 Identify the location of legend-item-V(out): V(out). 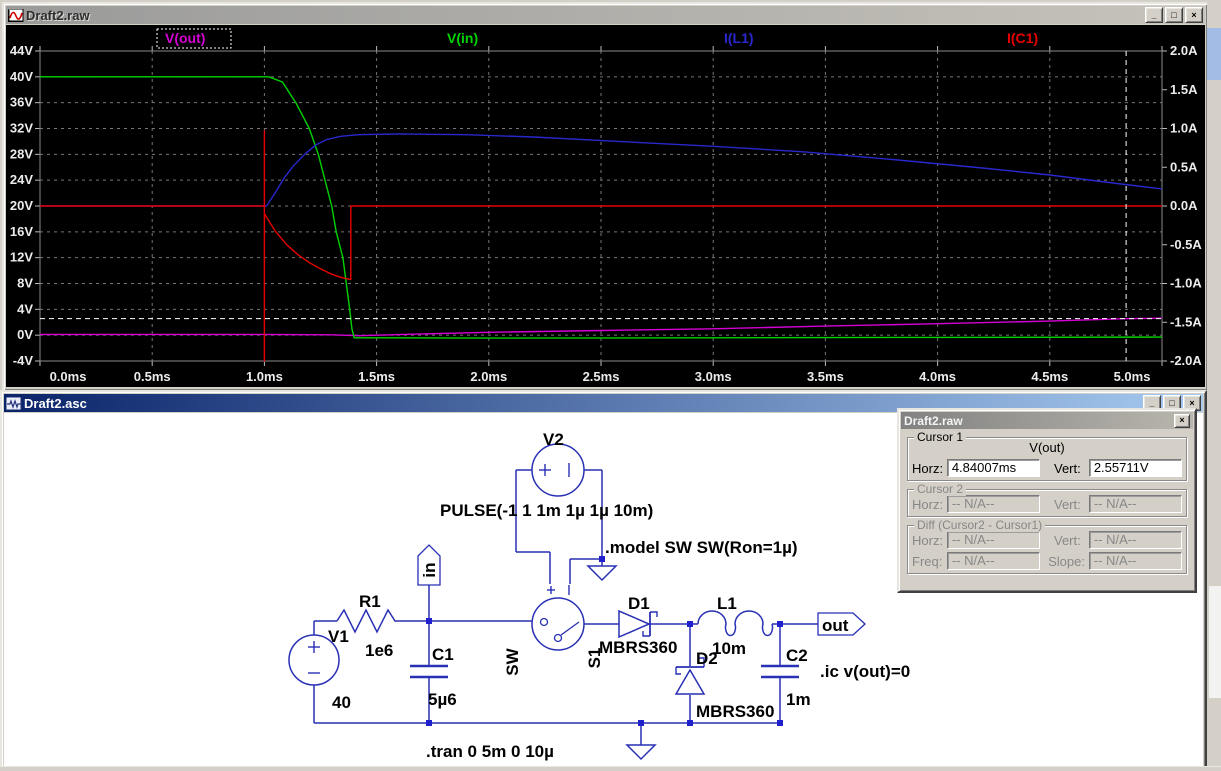
(185, 38).